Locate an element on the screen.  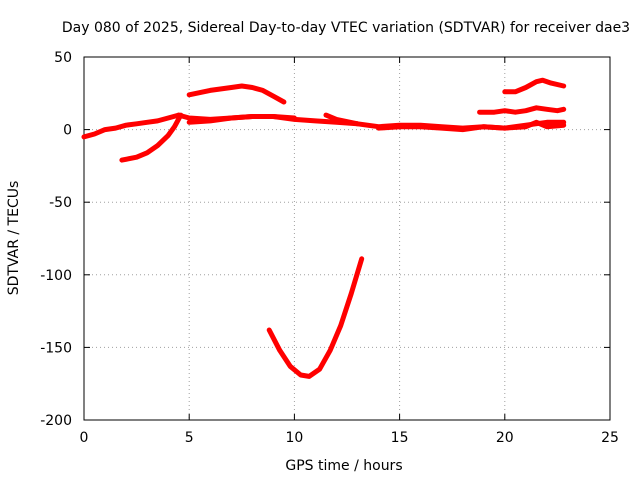
x-tick-label: 25 is located at coordinates (610, 438).